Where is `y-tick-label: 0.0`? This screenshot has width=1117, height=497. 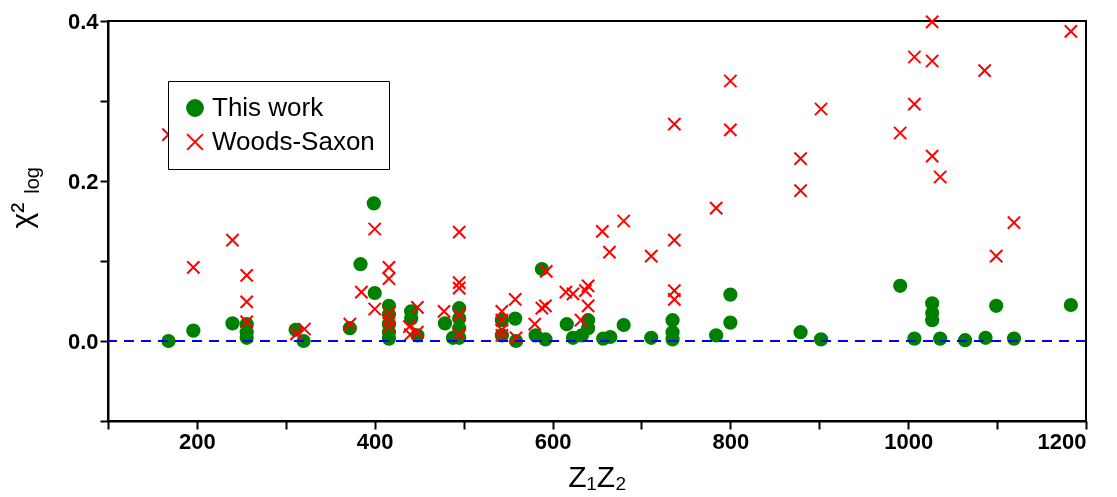
y-tick-label: 0.0 is located at coordinates (83, 341).